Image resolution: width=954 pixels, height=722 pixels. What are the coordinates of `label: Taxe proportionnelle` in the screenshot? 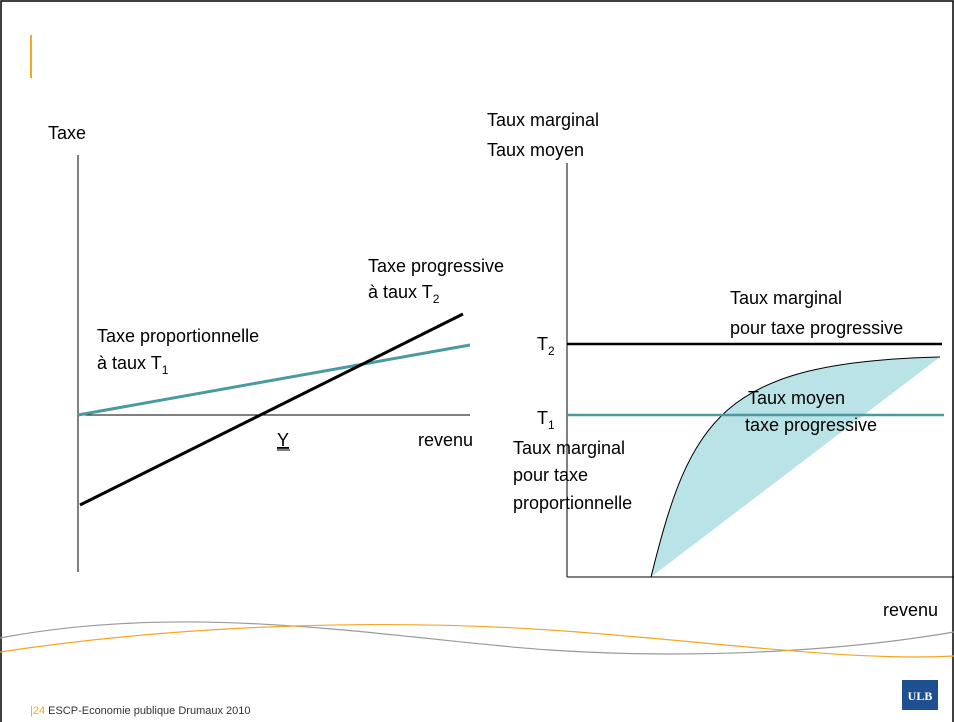 It's located at (178, 336).